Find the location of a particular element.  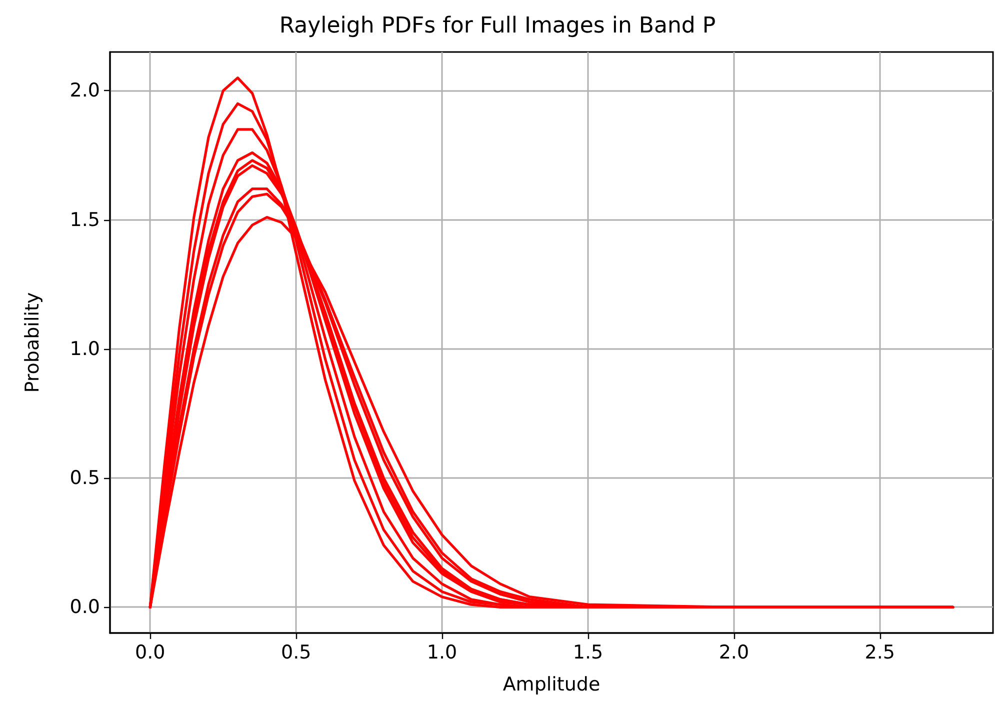

x-tick-label: 1.0 is located at coordinates (442, 653).